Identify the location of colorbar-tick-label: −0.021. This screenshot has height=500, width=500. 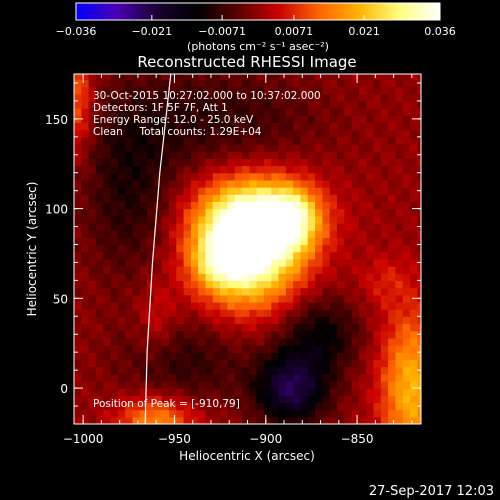
(151, 31).